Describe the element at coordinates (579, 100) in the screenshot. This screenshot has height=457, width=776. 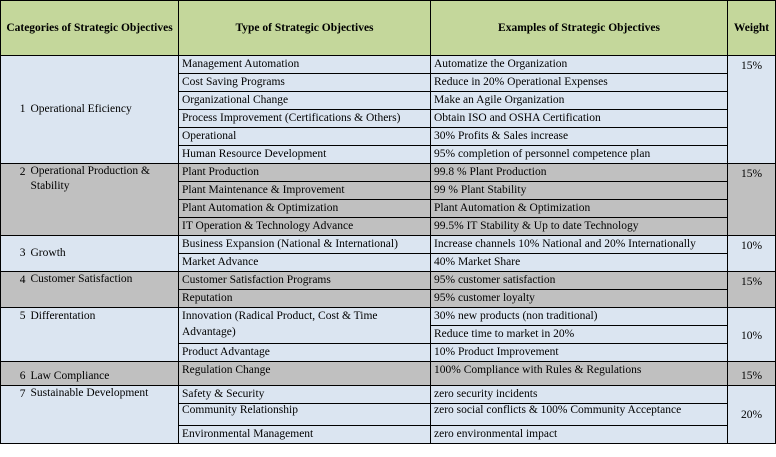
I see `objective-example: Make an Agile Organization` at that location.